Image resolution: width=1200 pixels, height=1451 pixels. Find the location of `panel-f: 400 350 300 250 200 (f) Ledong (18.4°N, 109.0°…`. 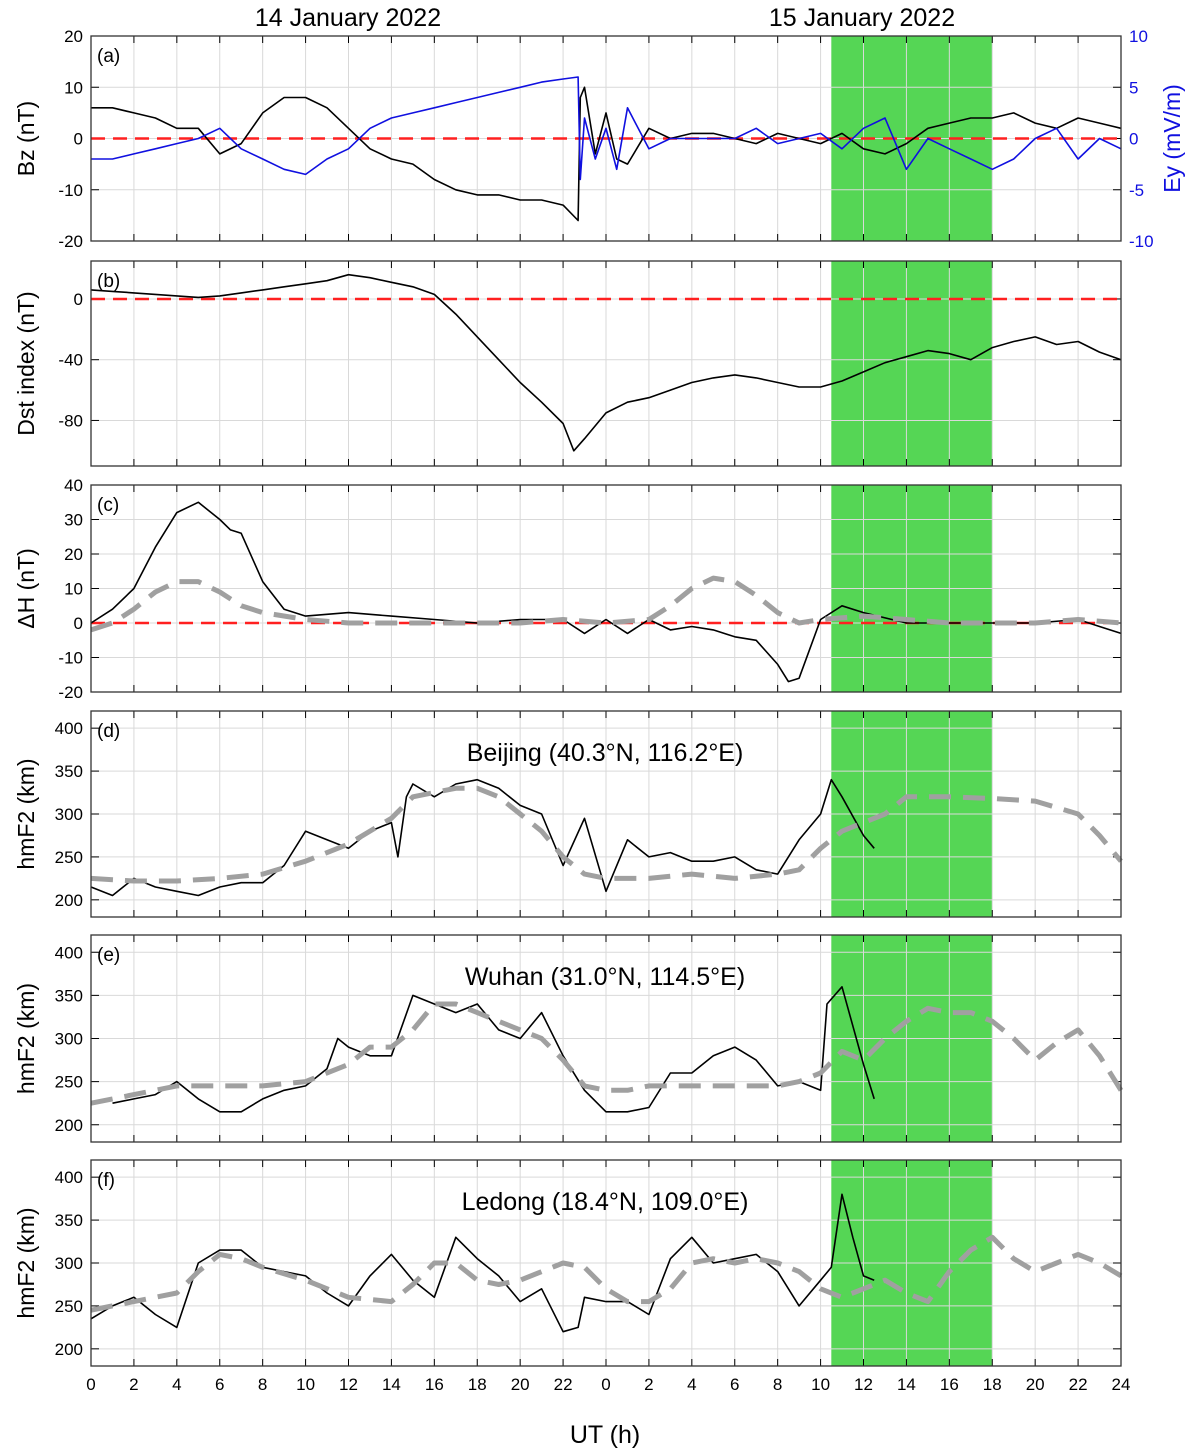

panel-f: 400 350 300 250 200 (f) Ledong (18.4°N, 109.0°… is located at coordinates (568, 1263).